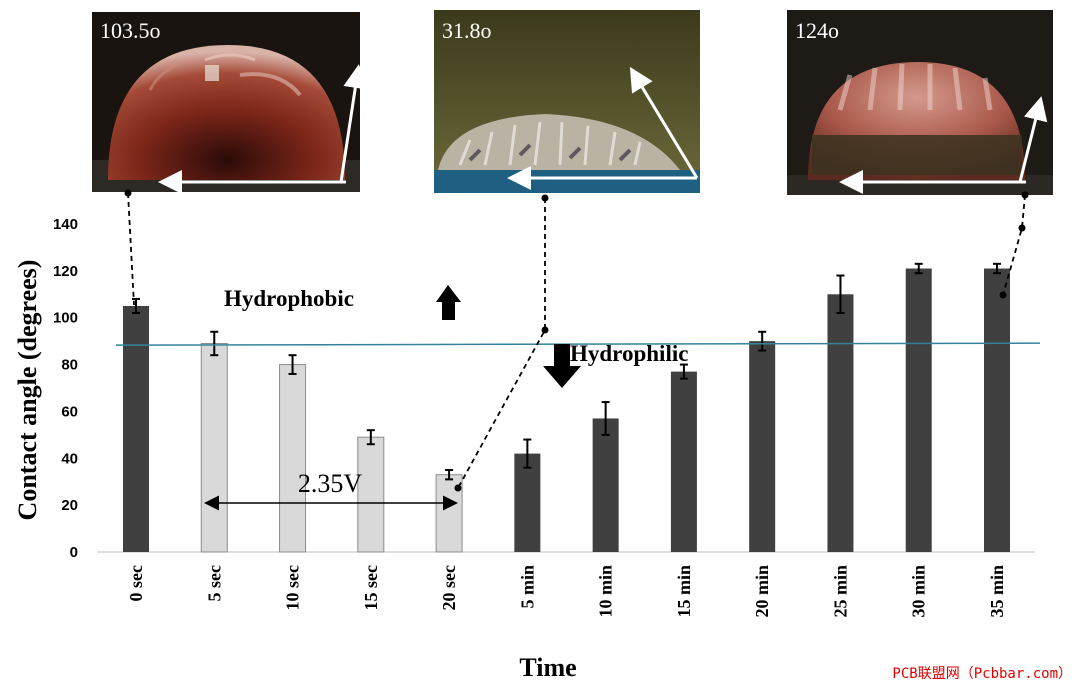 Image resolution: width=1080 pixels, height=687 pixels. Describe the element at coordinates (997, 410) in the screenshot. I see `bar-35-min` at that location.